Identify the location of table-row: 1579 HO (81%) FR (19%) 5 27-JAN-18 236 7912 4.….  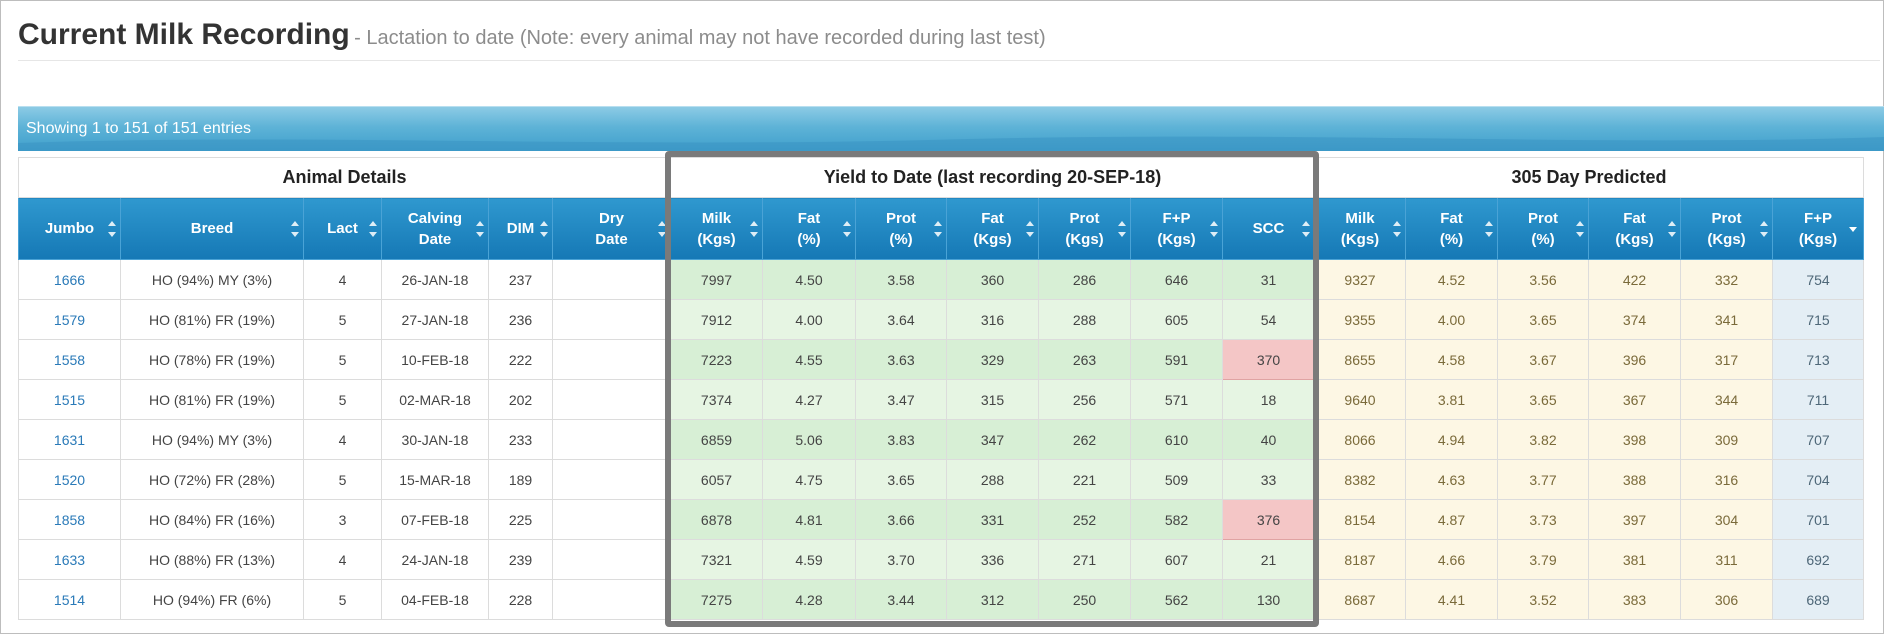
(941, 319).